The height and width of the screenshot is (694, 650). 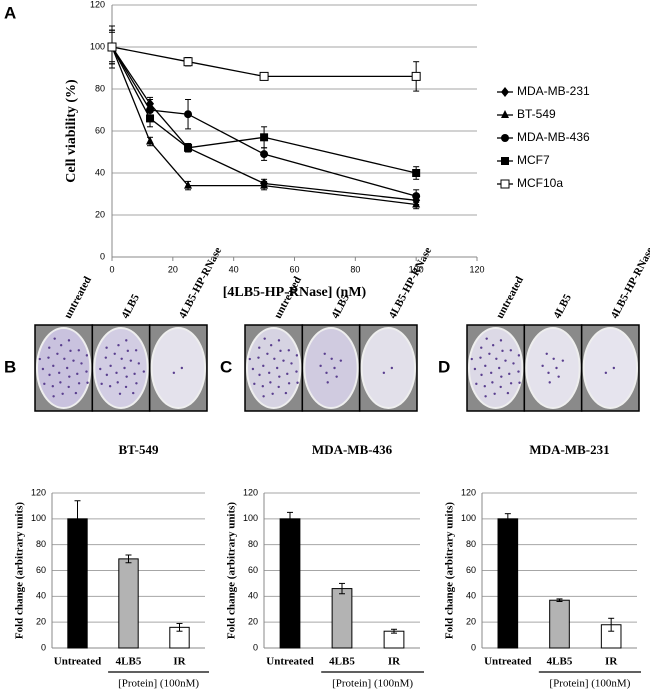 What do you see at coordinates (234, 269) in the screenshot?
I see `x-tick-label: 40` at bounding box center [234, 269].